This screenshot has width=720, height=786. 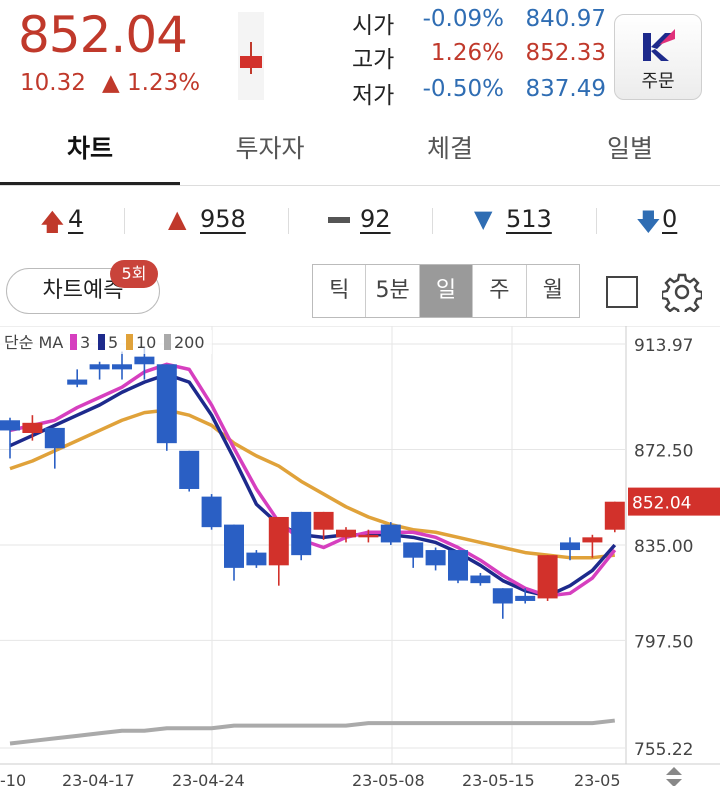 What do you see at coordinates (270, 148) in the screenshot?
I see `tab-investor: 투자자` at bounding box center [270, 148].